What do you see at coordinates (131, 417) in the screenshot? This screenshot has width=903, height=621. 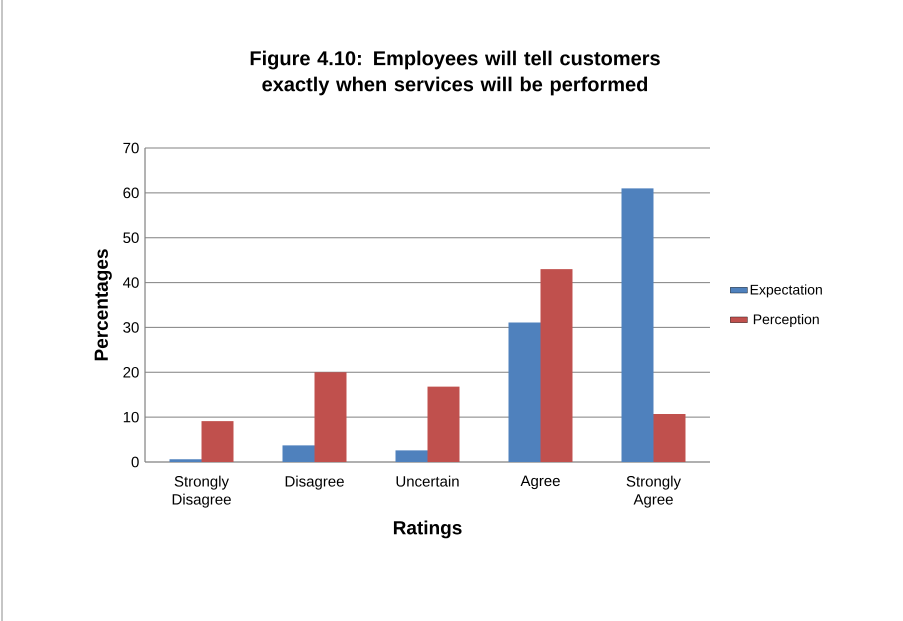 I see `y-tick-label: 10` at bounding box center [131, 417].